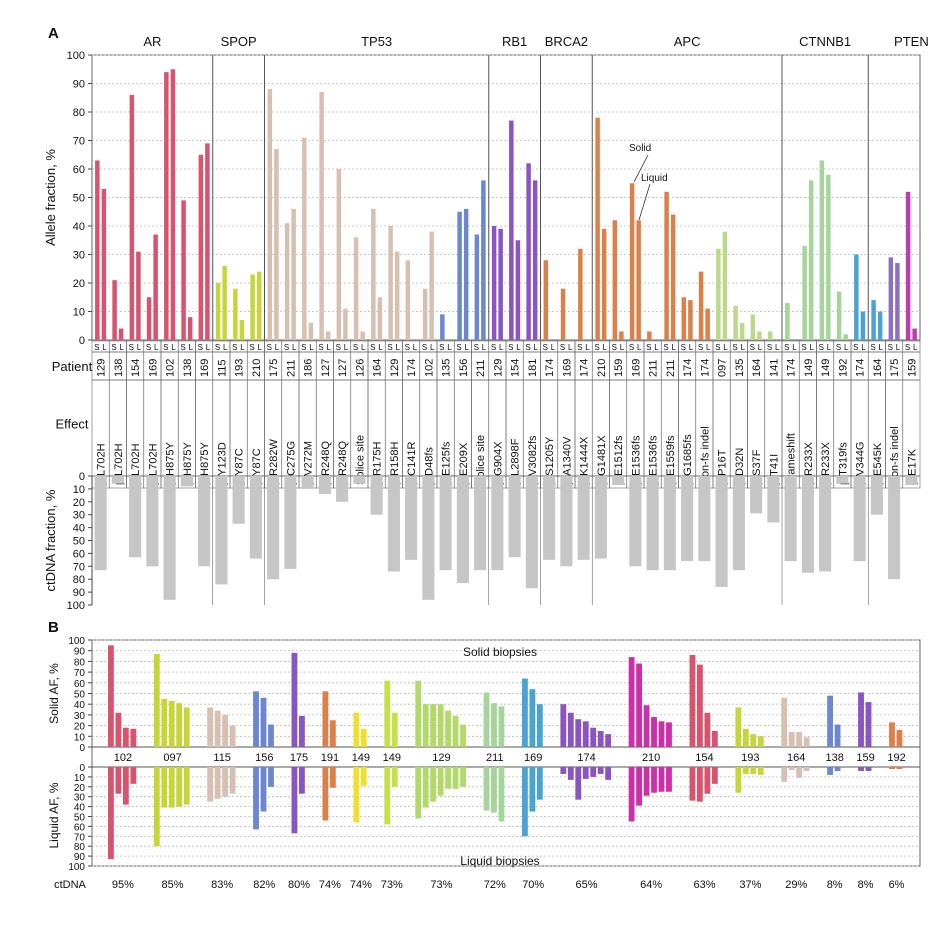  Describe the element at coordinates (392, 758) in the screenshot. I see `patient-label: 149` at that location.